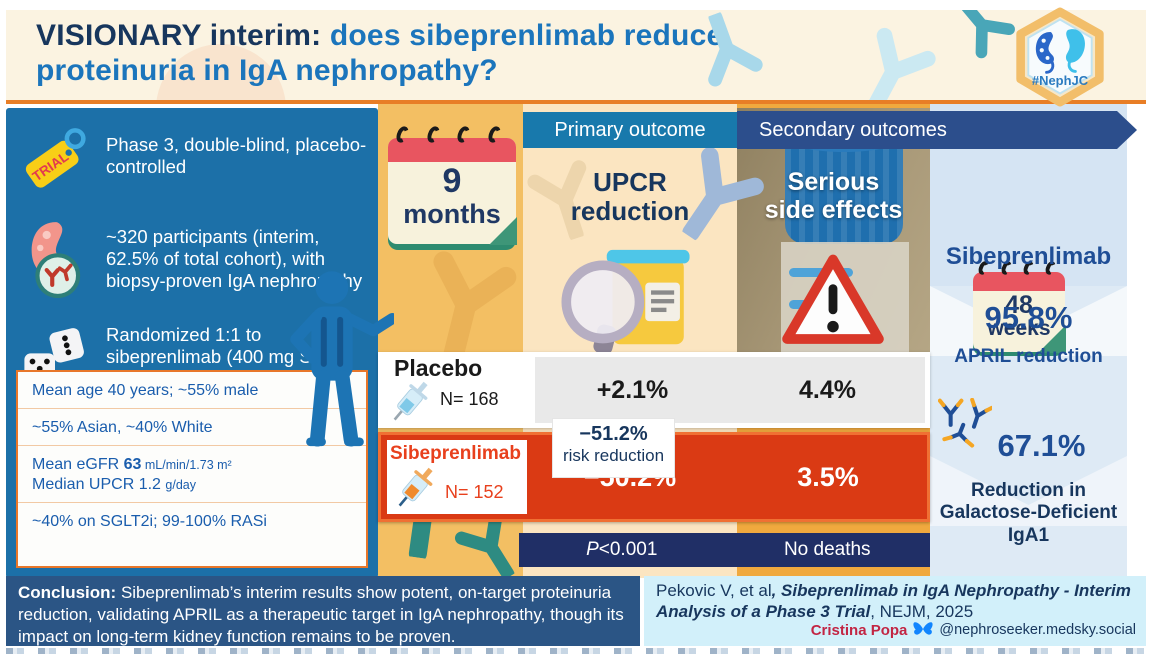 Image resolution: width=1152 pixels, height=655 pixels. I want to click on kidney-right-icon, so click(1075, 46).